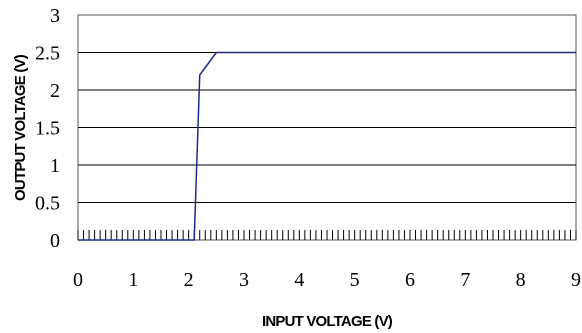 This screenshot has height=333, width=582. What do you see at coordinates (55, 16) in the screenshot?
I see `y-tick-label: 3` at bounding box center [55, 16].